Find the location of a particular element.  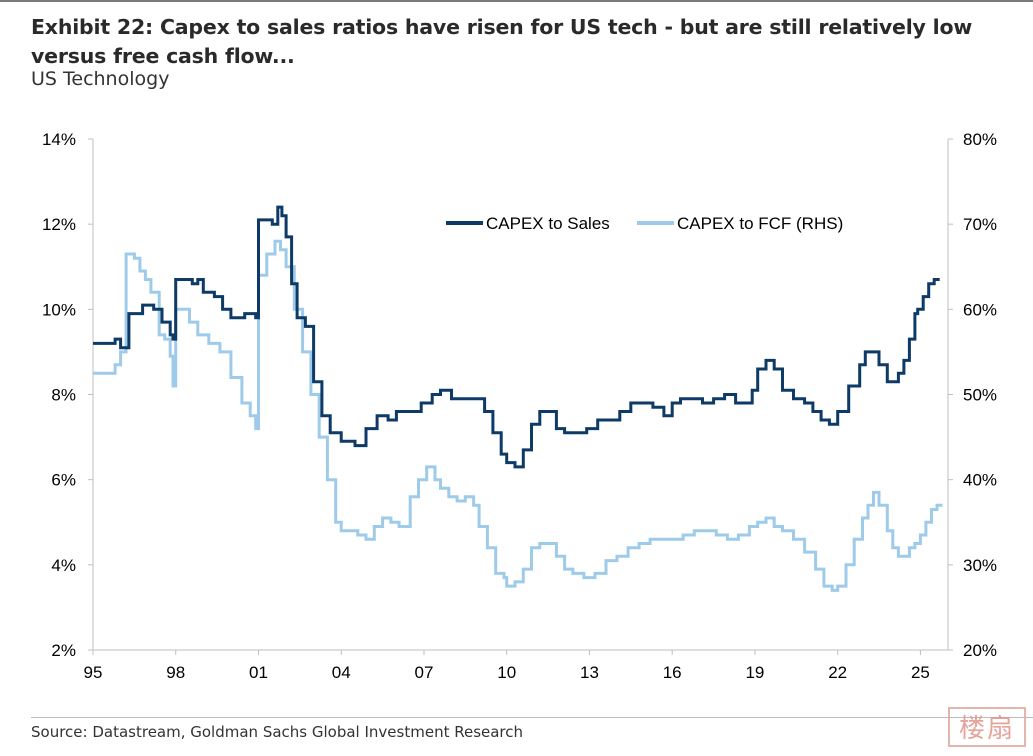

y-left-tick-label: 14% is located at coordinates (59, 139).